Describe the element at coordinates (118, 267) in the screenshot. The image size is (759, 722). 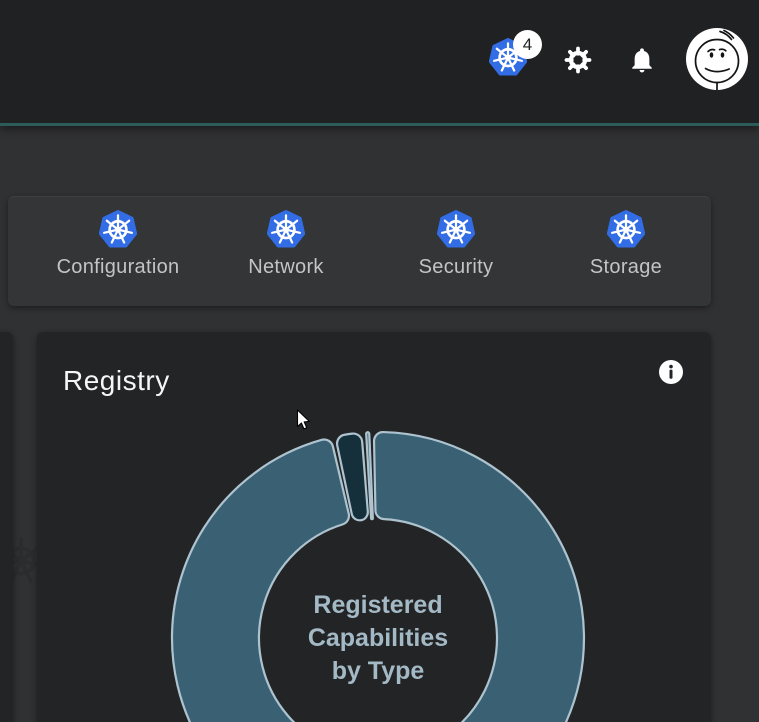
I see `category-label: Configuration` at that location.